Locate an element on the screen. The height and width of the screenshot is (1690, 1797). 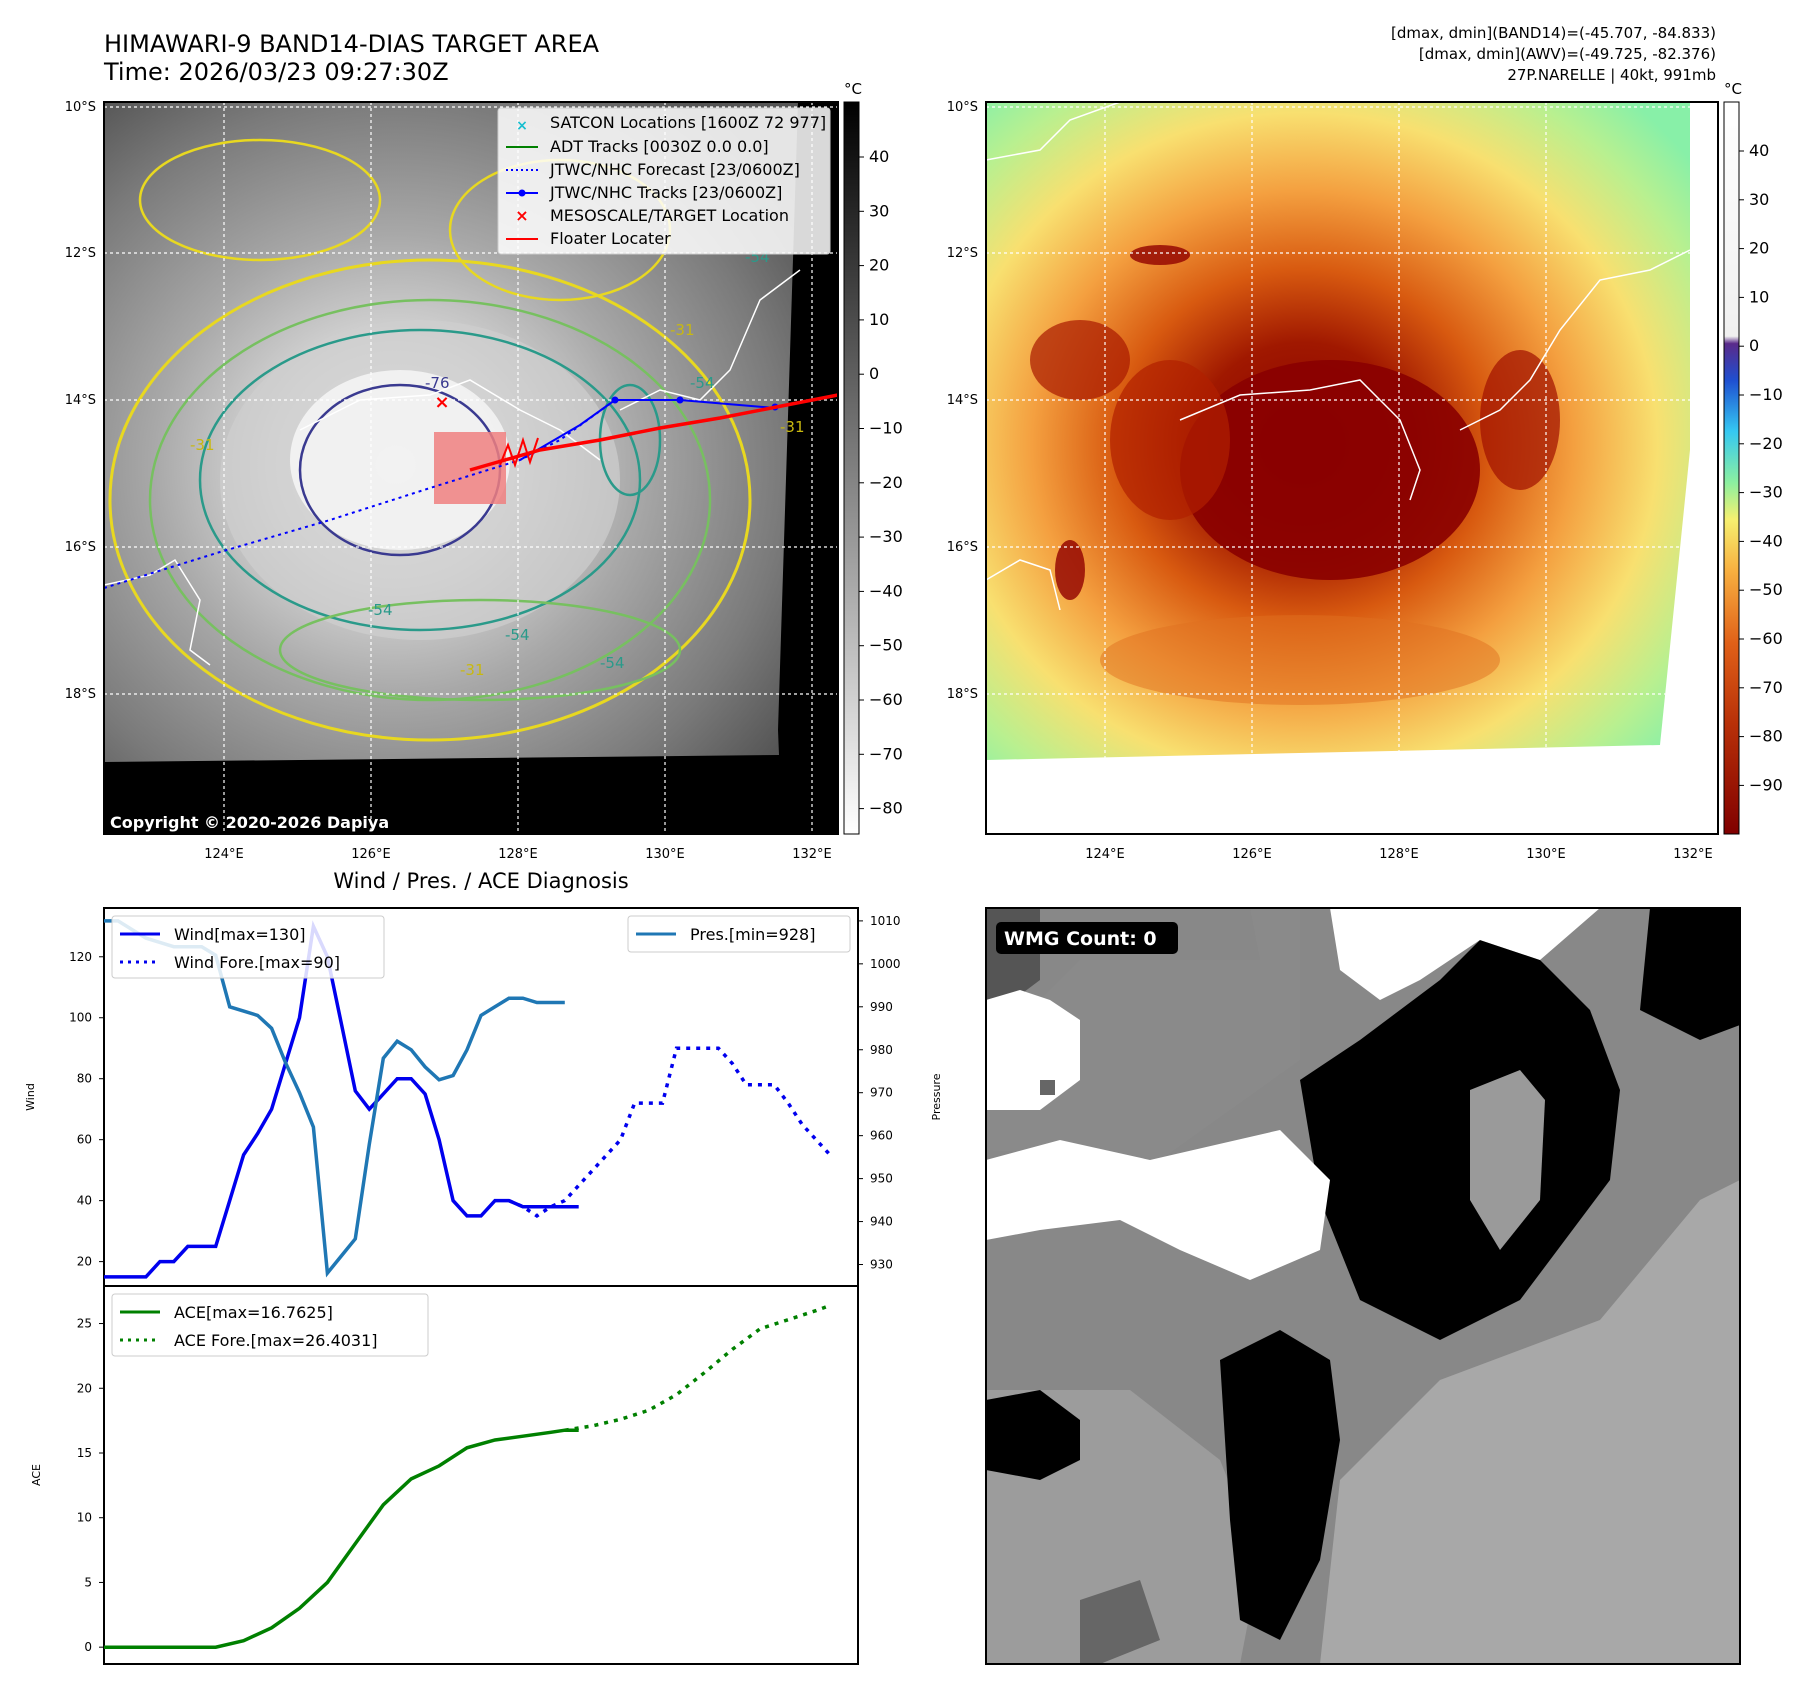
left-map-lat-labels: 10°S 12°S 14°S 16°S 18°S is located at coordinates (80, 401).